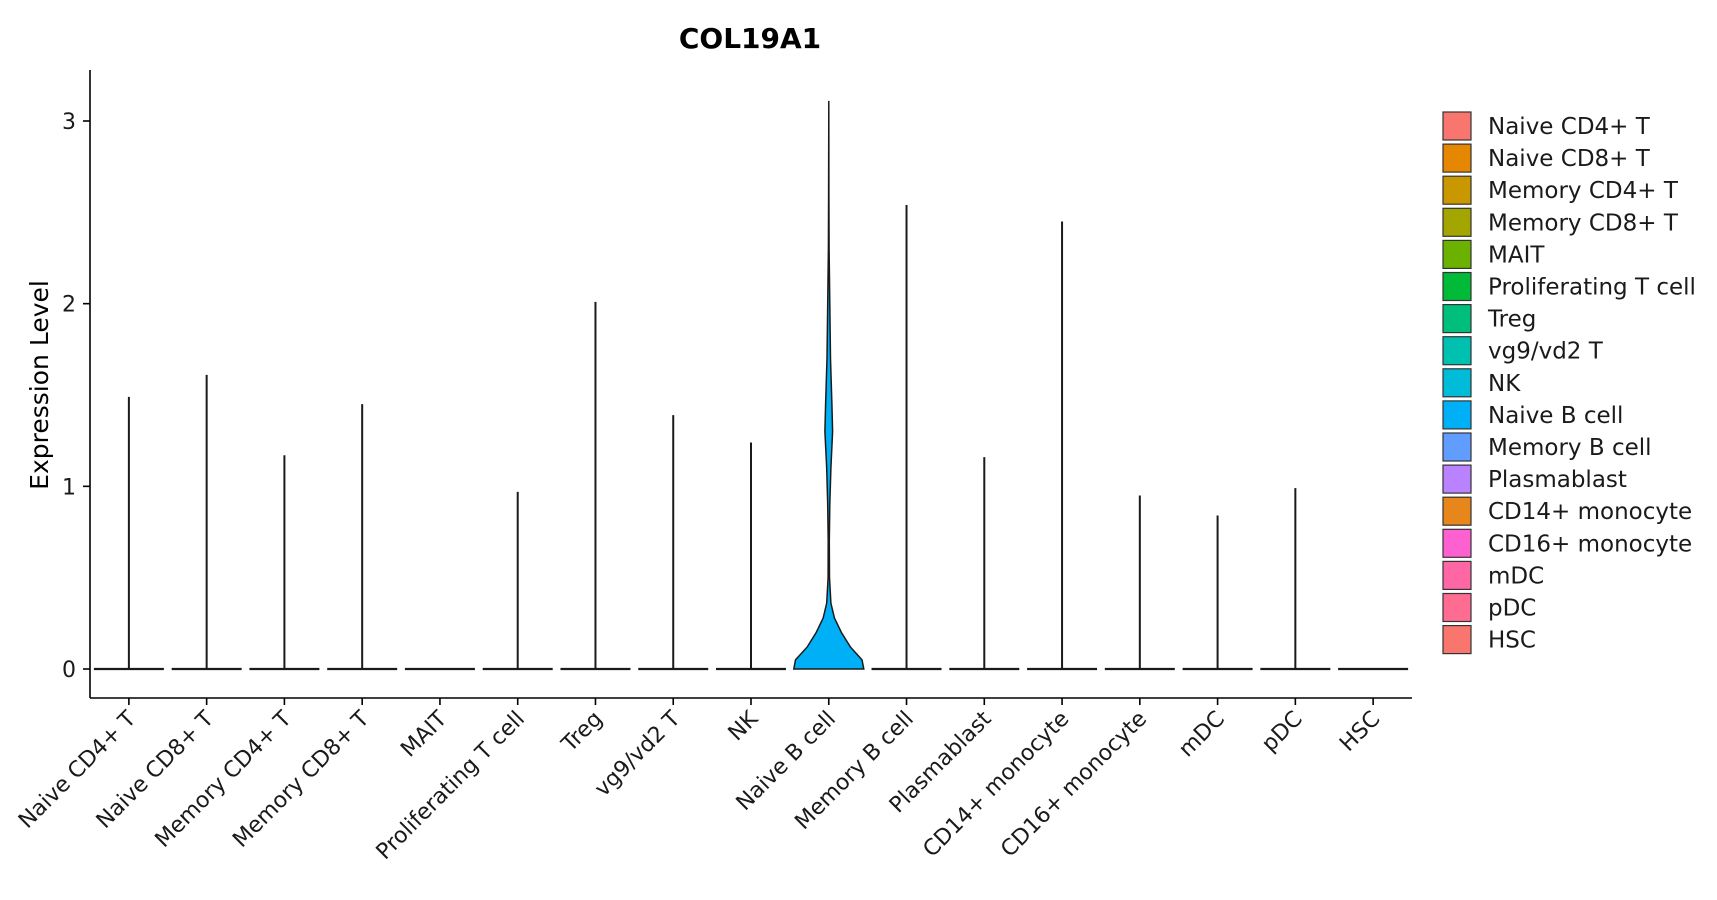 The image size is (1717, 900). What do you see at coordinates (1569, 127) in the screenshot?
I see `legend-label: Naive CD4+ T` at bounding box center [1569, 127].